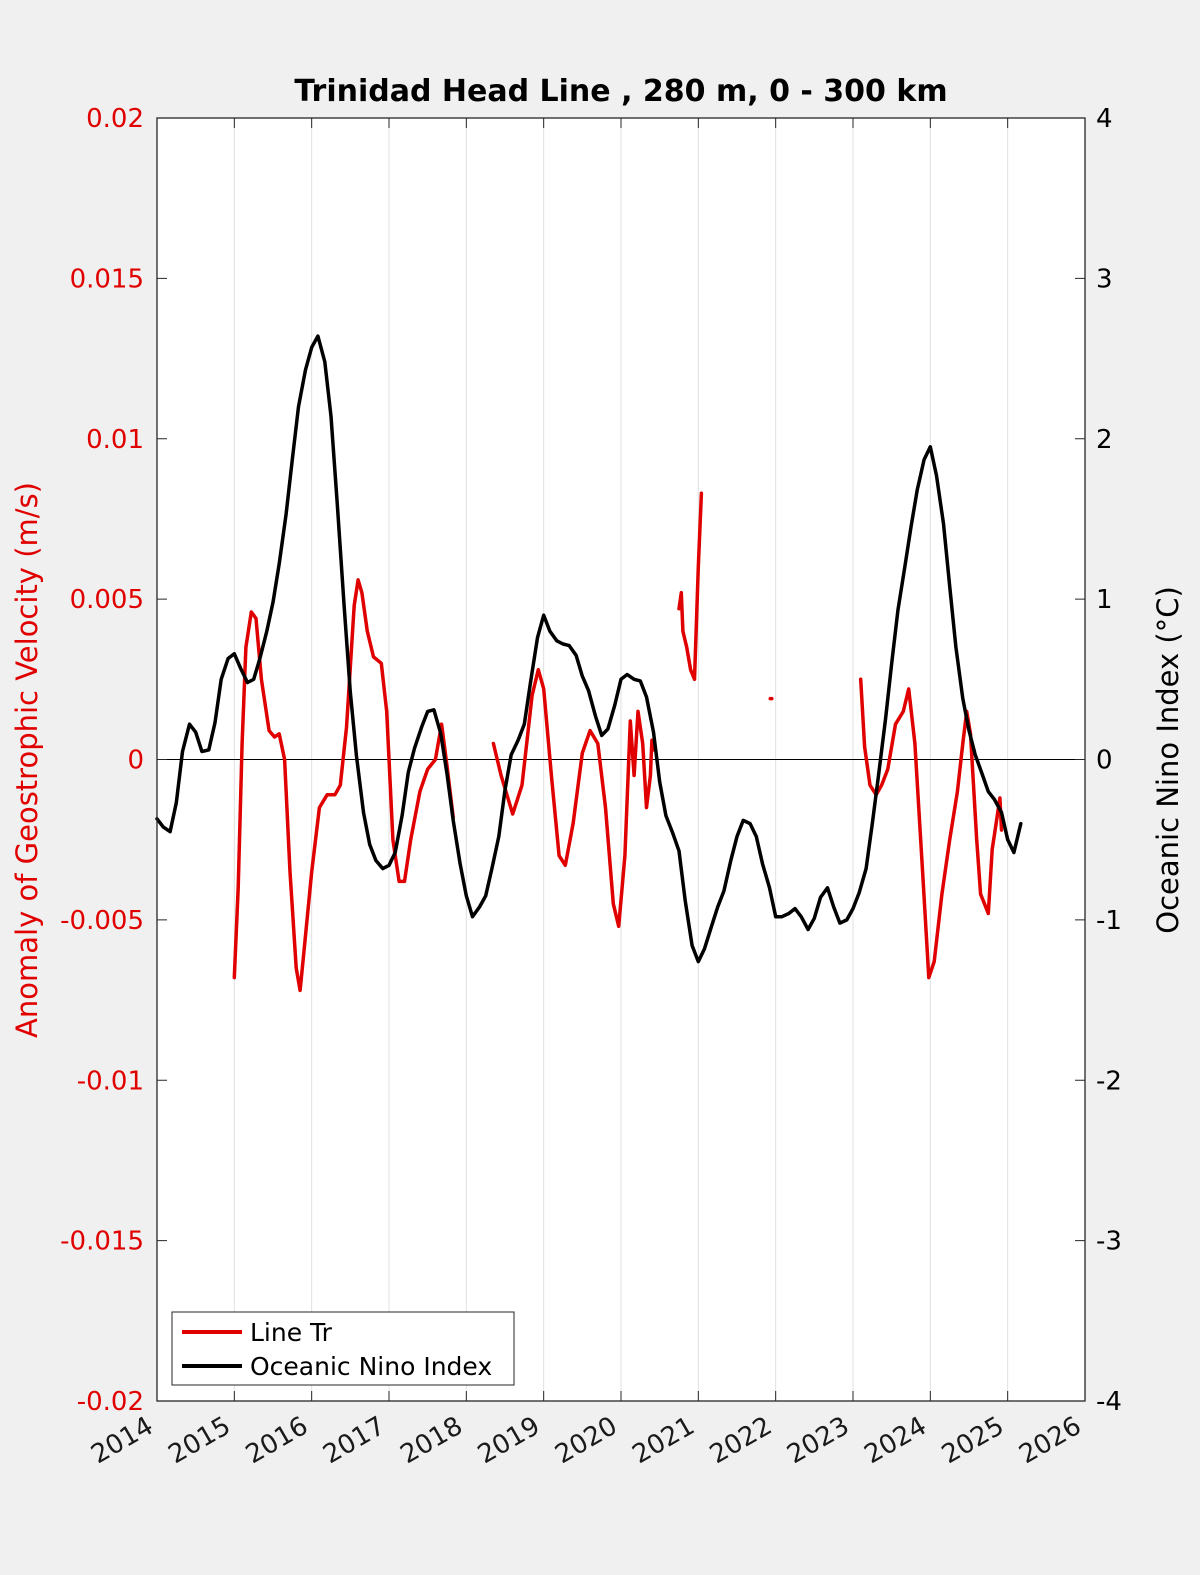  I want to click on y-right-tick-label: 0, so click(1104, 761).